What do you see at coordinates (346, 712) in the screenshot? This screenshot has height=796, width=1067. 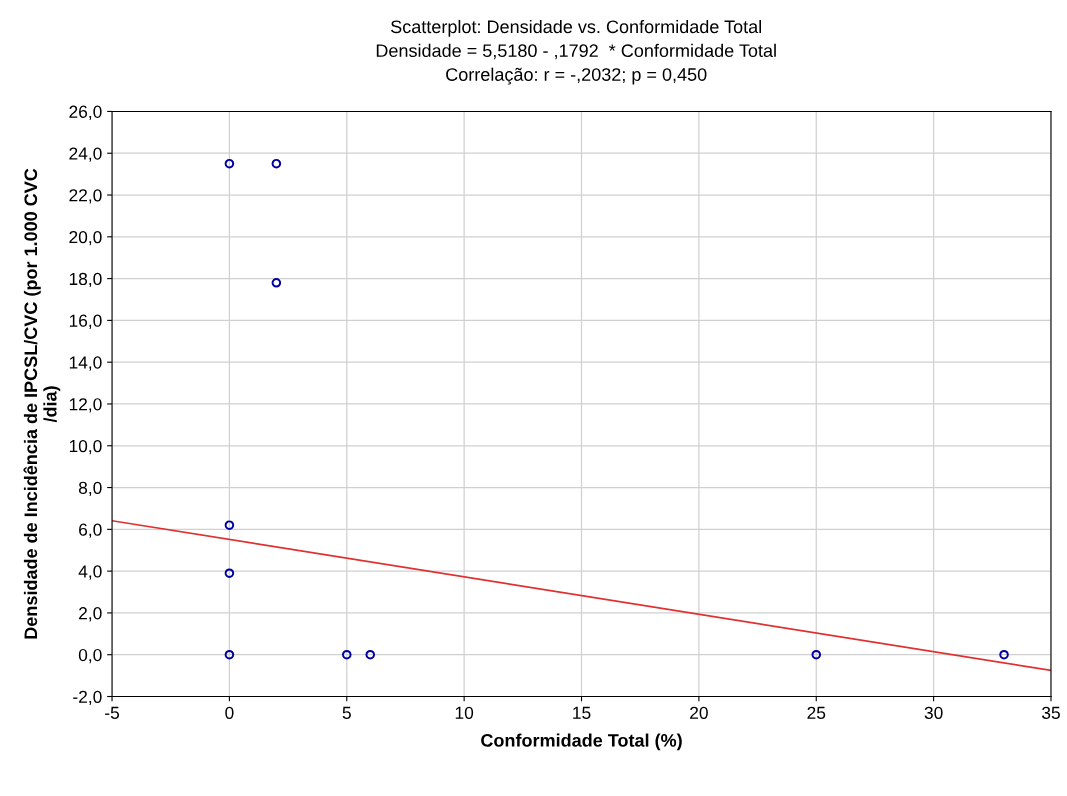 I see `x-tick-label: 5` at bounding box center [346, 712].